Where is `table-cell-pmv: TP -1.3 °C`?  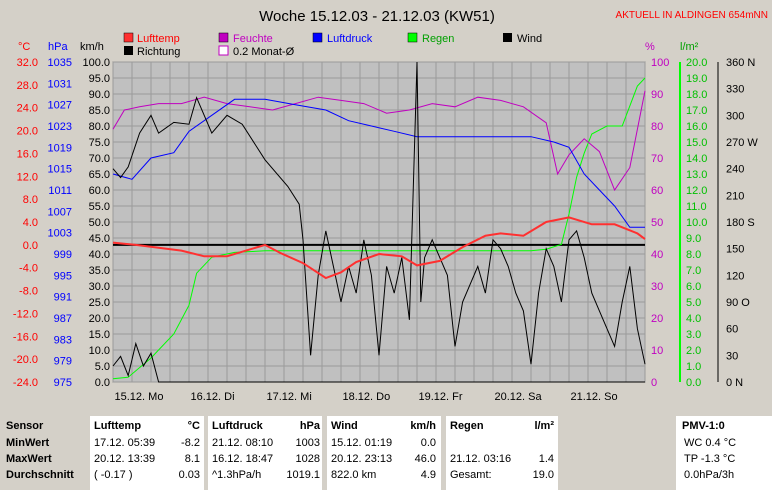 table-cell-pmv: TP -1.3 °C is located at coordinates (710, 459).